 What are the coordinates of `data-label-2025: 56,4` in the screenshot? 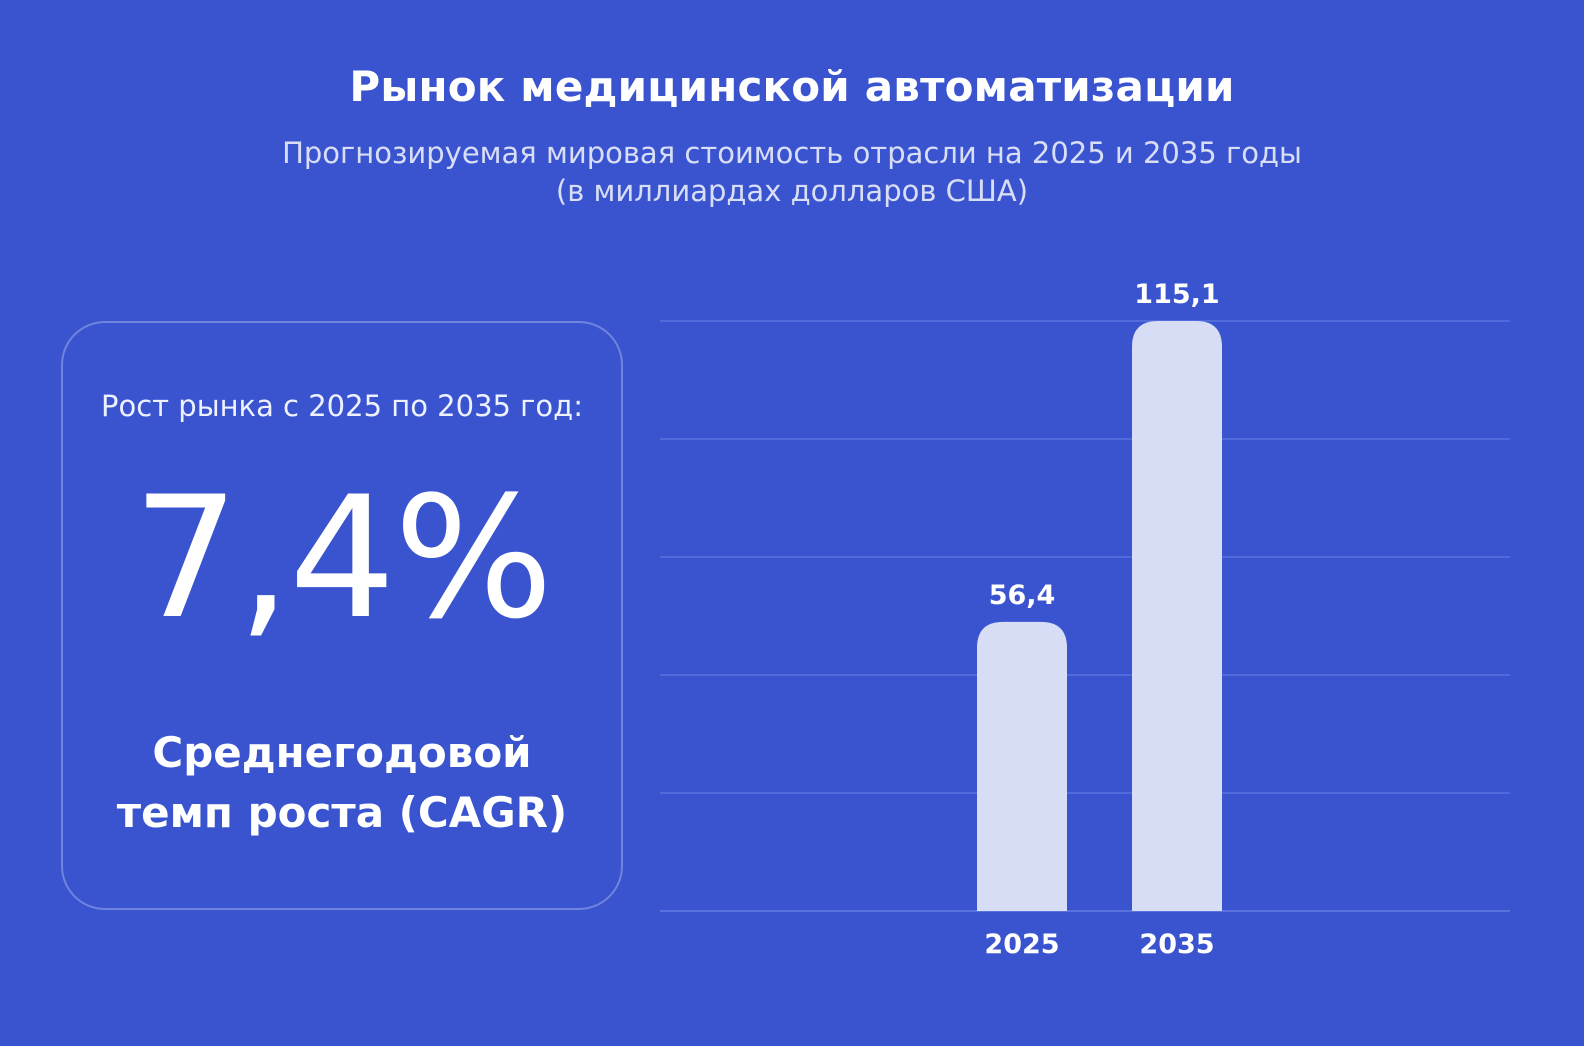 It's located at (1022, 595).